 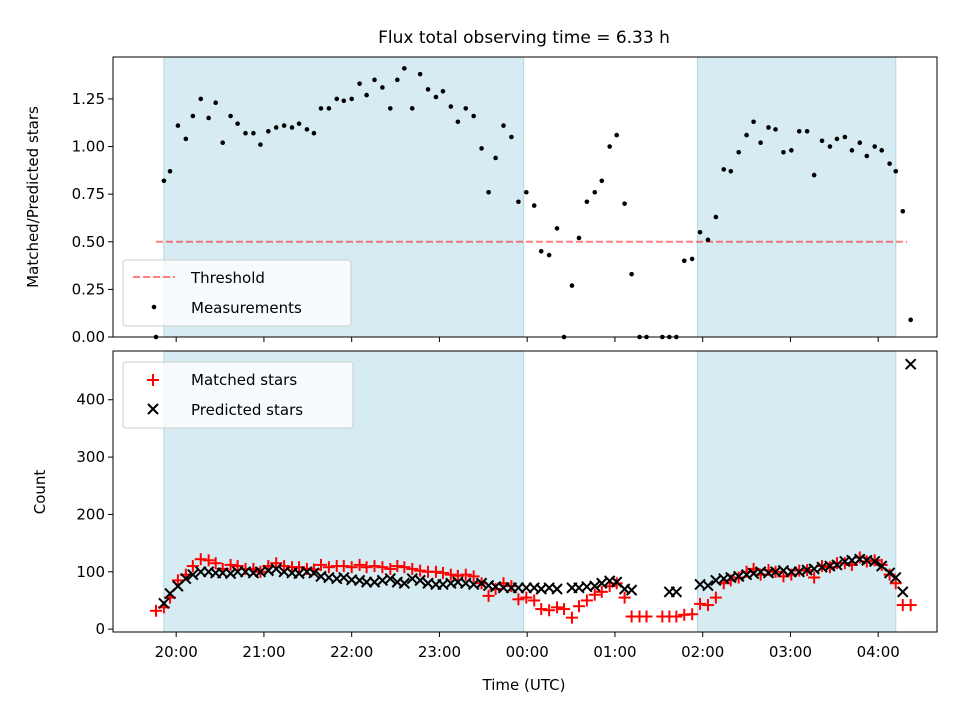 I want to click on predicted-legend-swatch, so click(x=153, y=409).